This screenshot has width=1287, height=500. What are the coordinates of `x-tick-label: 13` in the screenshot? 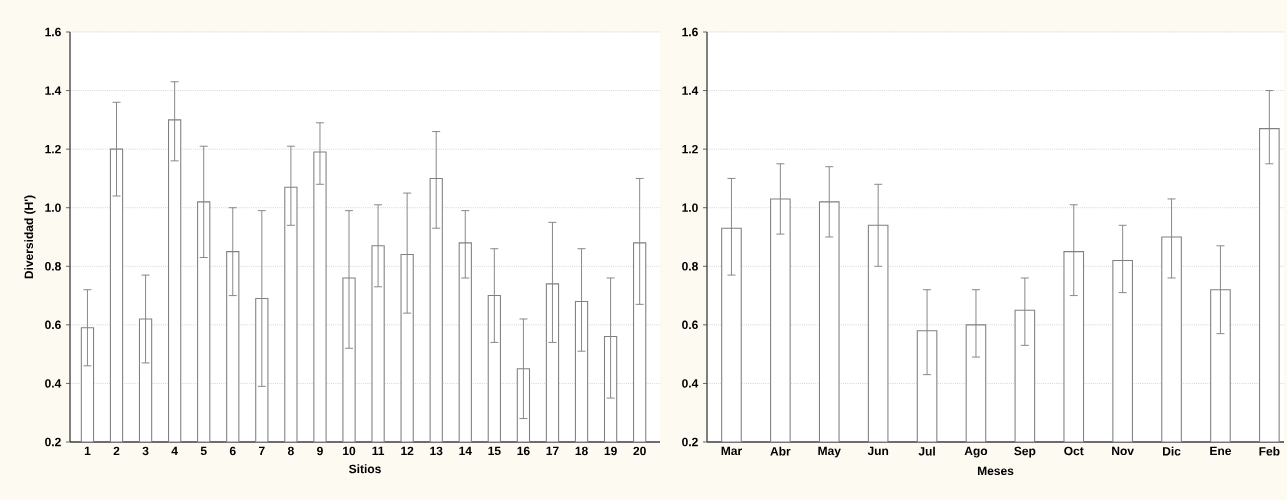 It's located at (436, 451).